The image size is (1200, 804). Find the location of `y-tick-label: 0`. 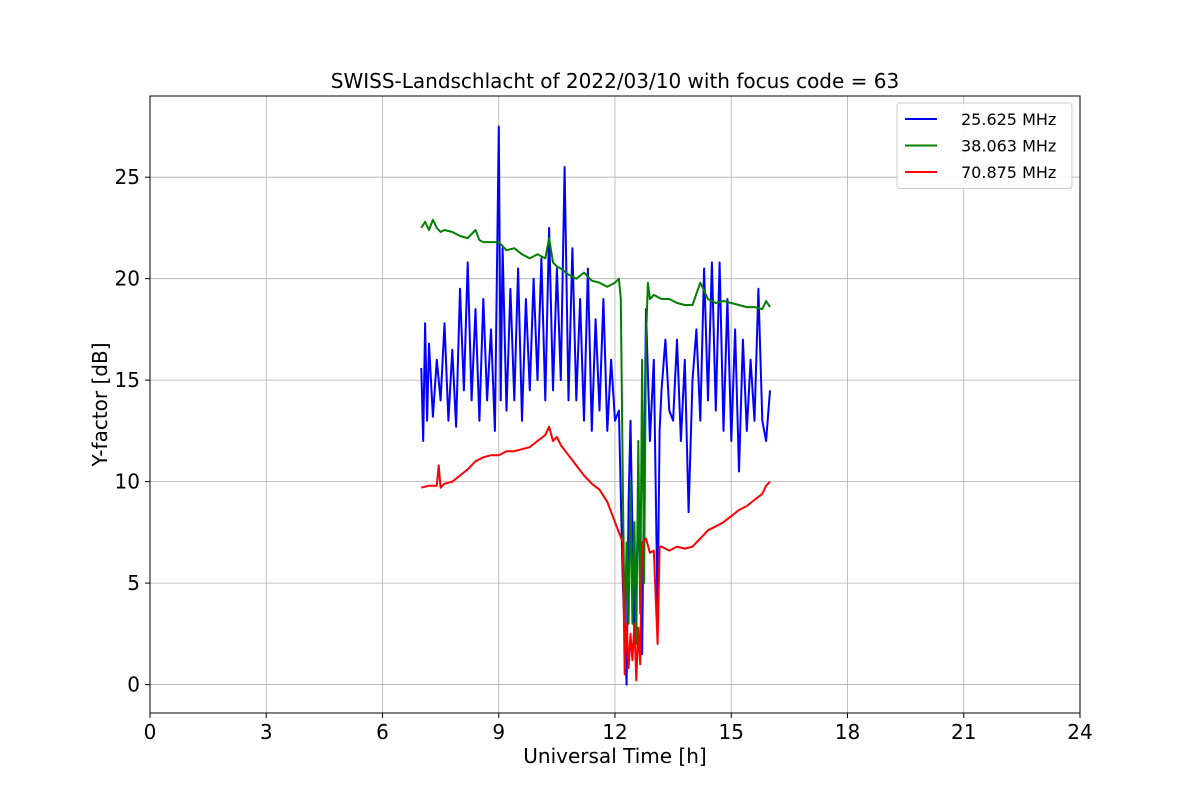

y-tick-label: 0 is located at coordinates (133, 685).